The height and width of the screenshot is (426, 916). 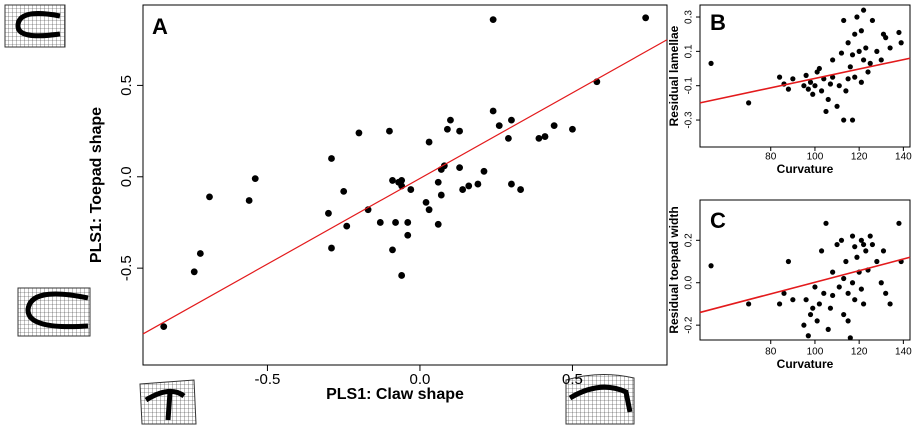 I want to click on y-tick-label: 0.5, so click(x=126, y=85).